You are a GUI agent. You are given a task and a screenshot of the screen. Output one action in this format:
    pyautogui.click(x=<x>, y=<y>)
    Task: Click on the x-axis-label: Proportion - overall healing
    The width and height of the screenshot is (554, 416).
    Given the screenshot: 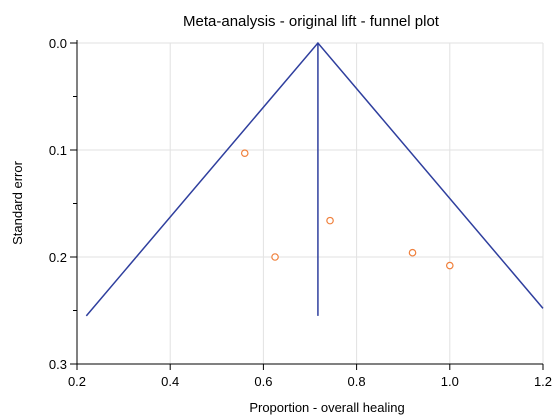 What is the action you would take?
    pyautogui.click(x=326, y=407)
    